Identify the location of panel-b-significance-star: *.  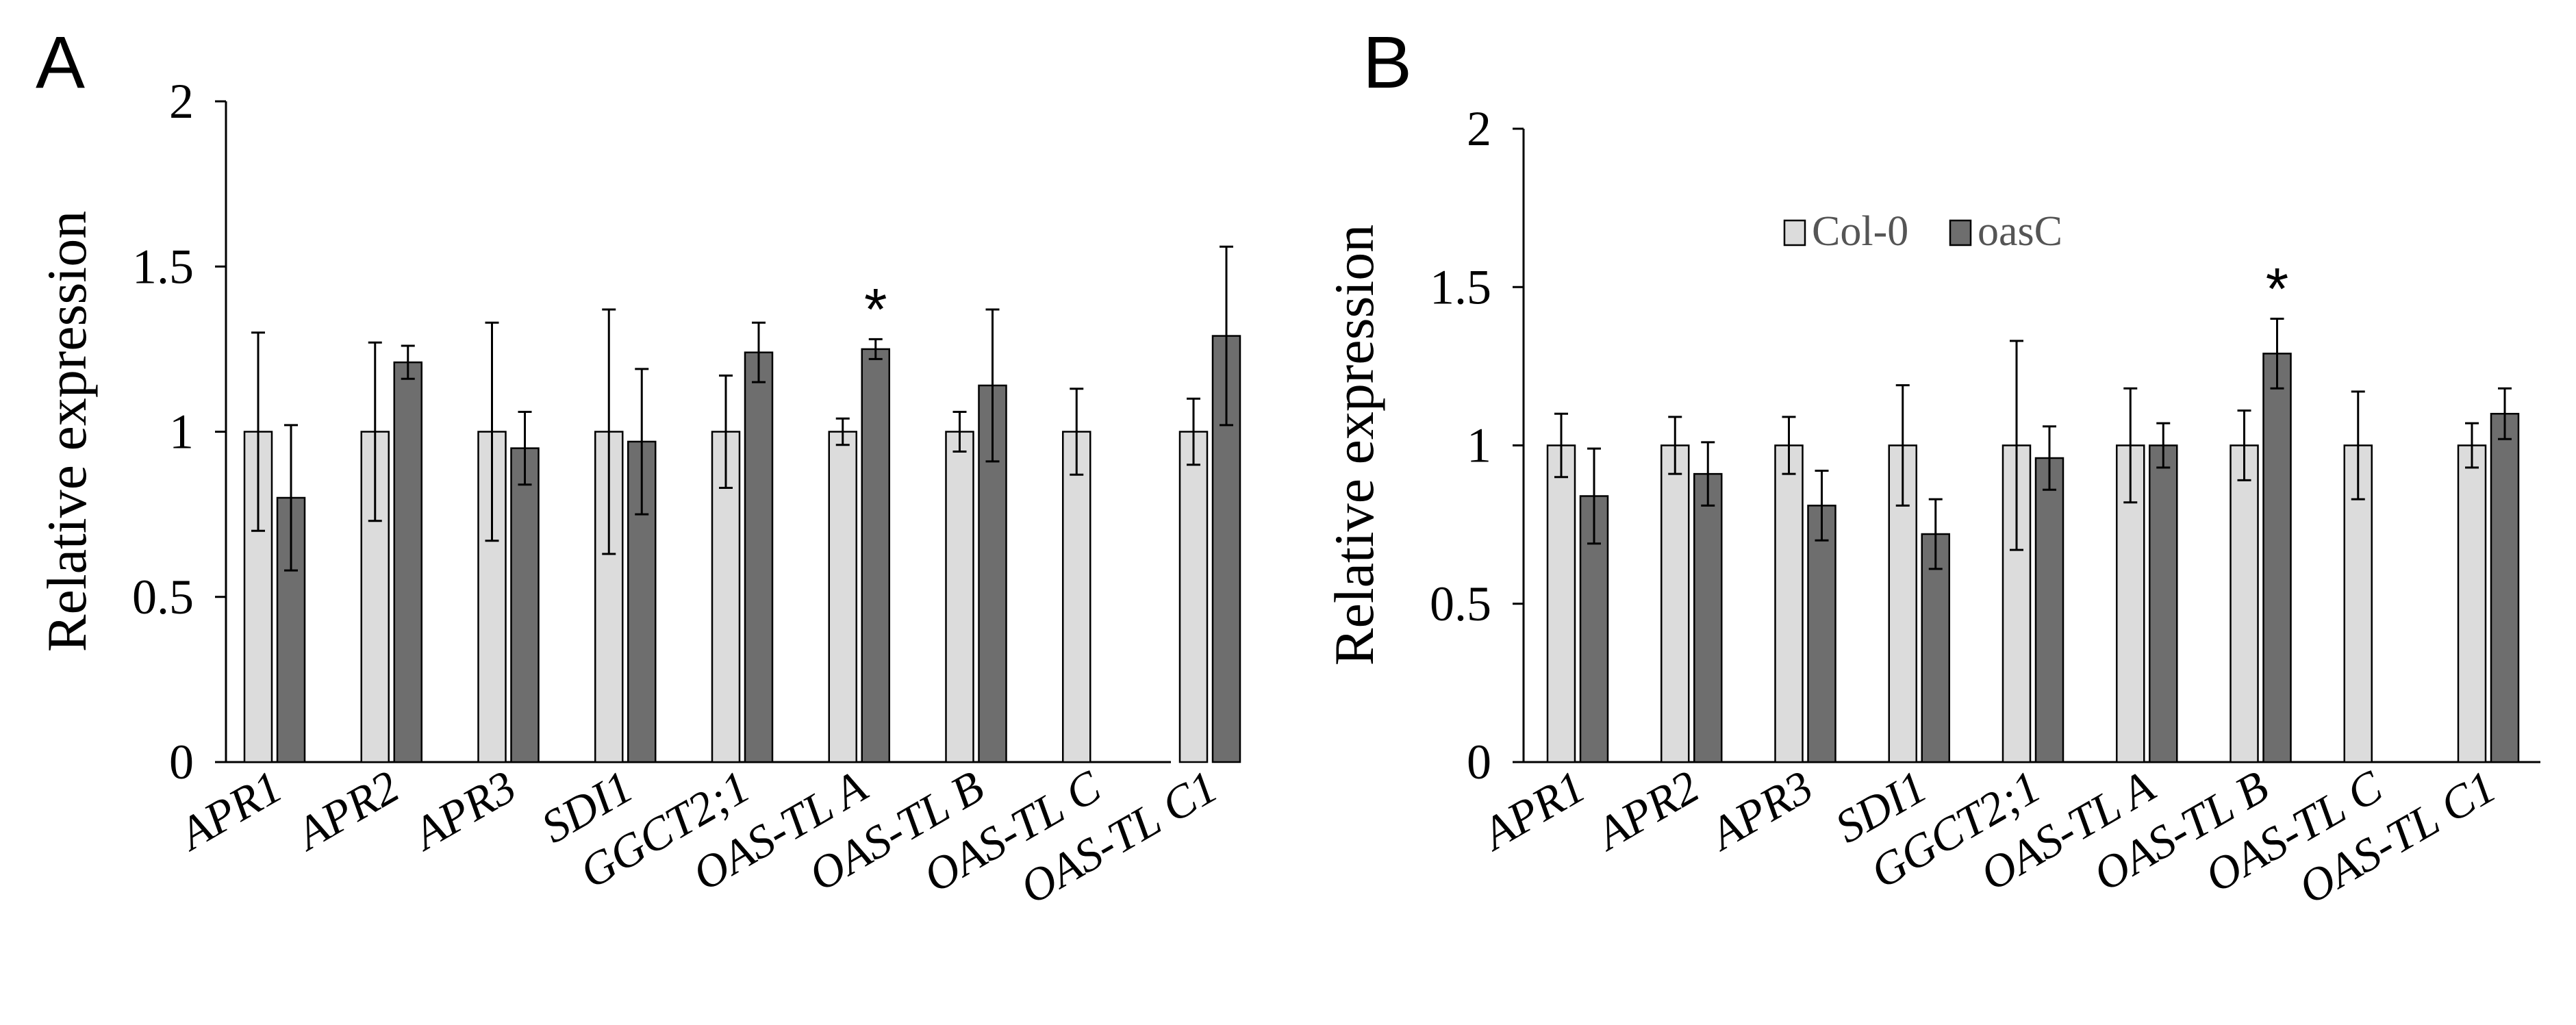
(2277, 289).